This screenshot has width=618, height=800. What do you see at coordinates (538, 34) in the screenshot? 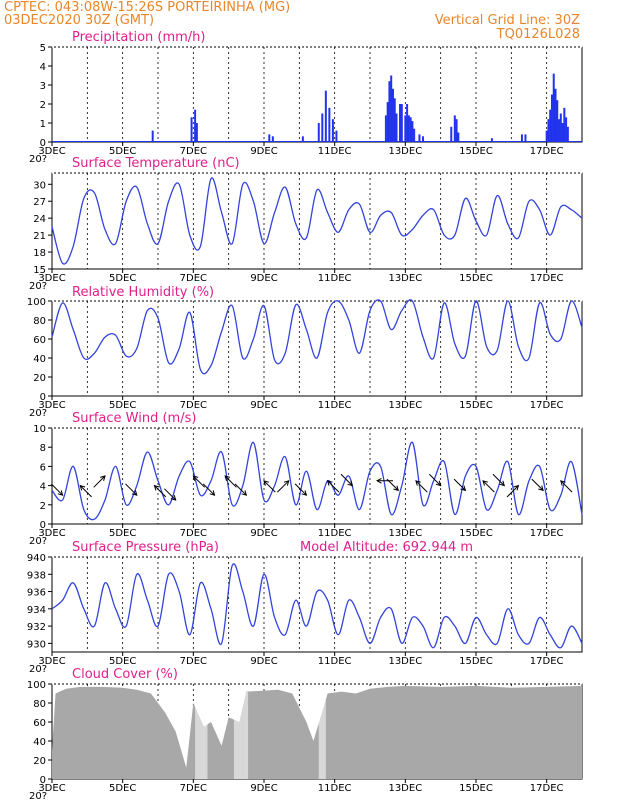
I see `header-model: TQ0126L028` at bounding box center [538, 34].